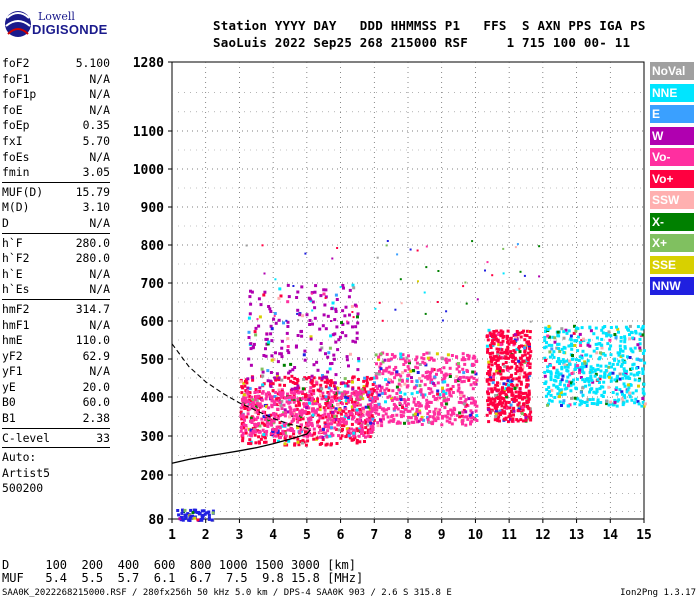 The image size is (700, 600). Describe the element at coordinates (12, 273) in the screenshot. I see `param-name: h`E` at that location.